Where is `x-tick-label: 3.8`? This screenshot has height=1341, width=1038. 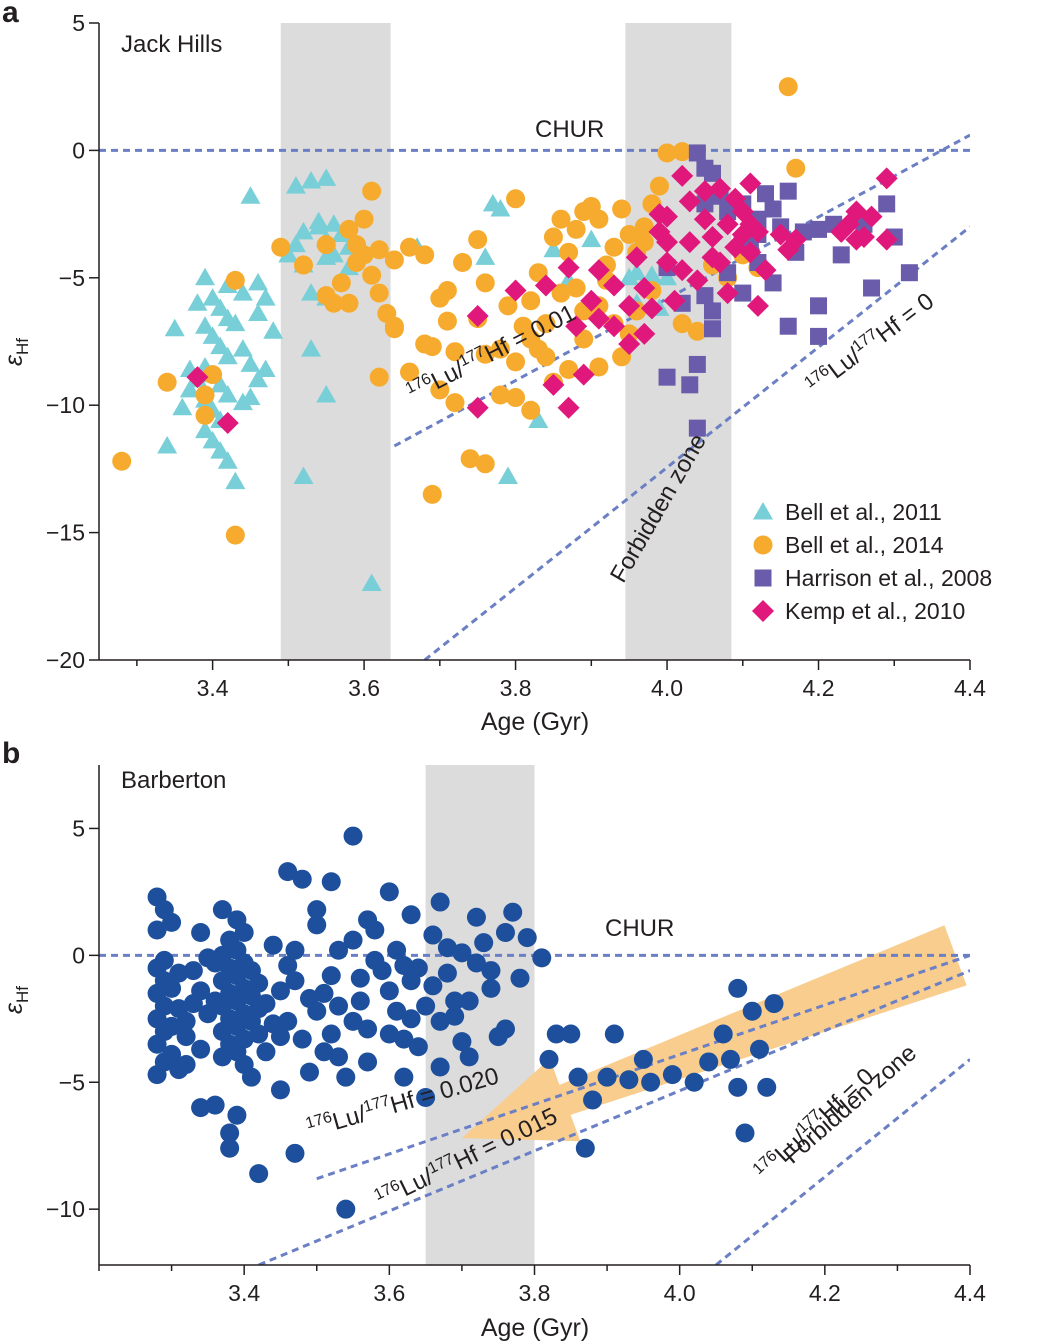 x-tick-label: 3.8 is located at coordinates (535, 1293).